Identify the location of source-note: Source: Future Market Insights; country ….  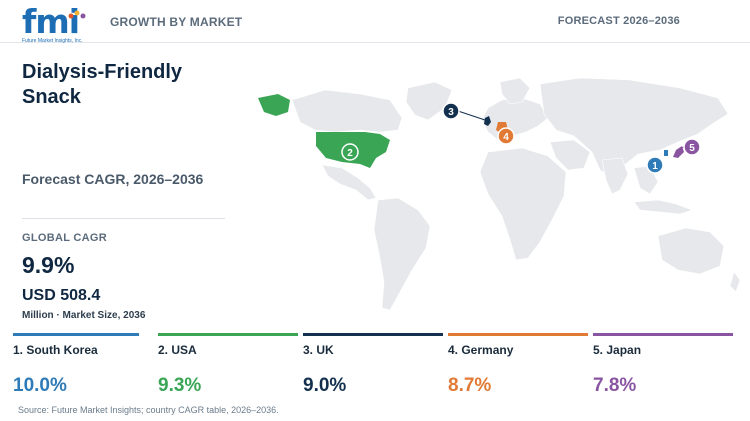
(148, 410).